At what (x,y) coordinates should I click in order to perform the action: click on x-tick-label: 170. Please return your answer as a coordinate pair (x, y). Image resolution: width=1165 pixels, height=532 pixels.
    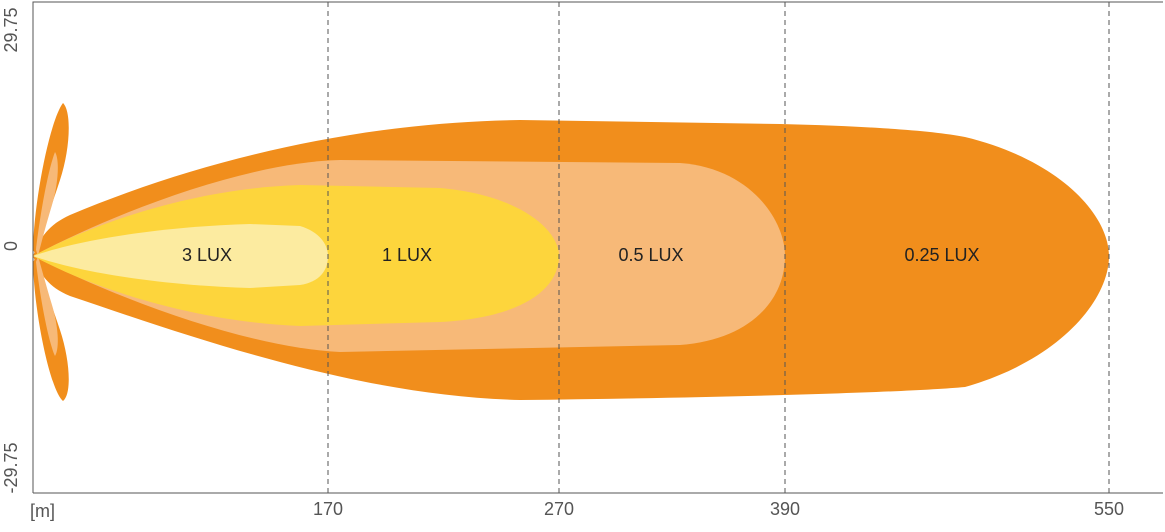
    Looking at the image, I should click on (328, 509).